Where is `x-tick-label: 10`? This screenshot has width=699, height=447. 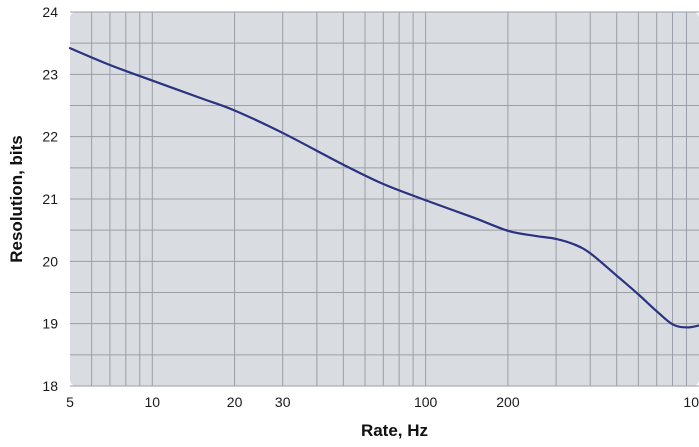
x-tick-label: 10 is located at coordinates (152, 402).